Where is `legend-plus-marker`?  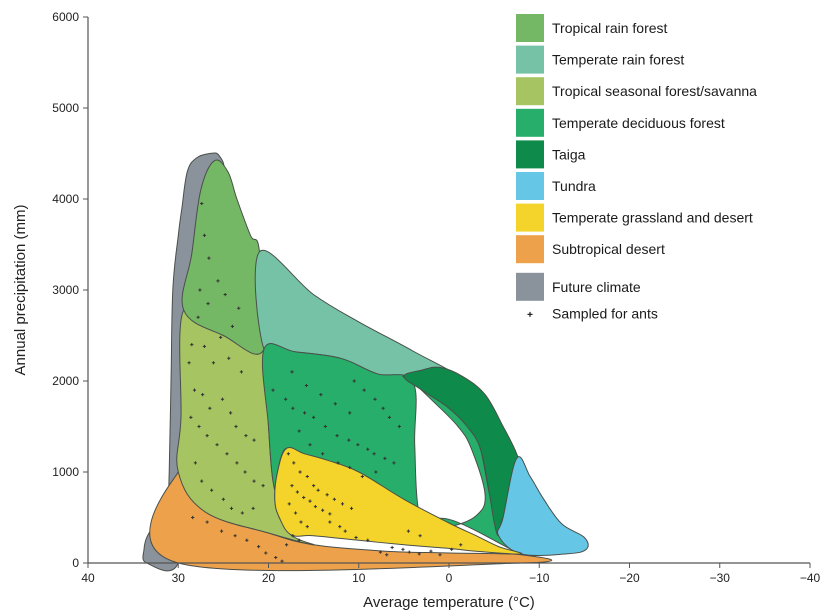
legend-plus-marker is located at coordinates (530, 314).